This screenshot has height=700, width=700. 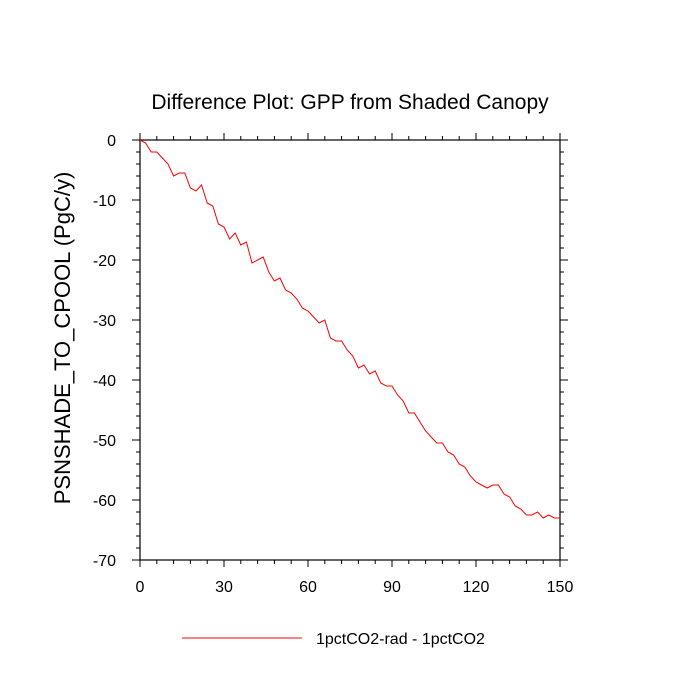 I want to click on x-tick-label: 120, so click(x=476, y=587).